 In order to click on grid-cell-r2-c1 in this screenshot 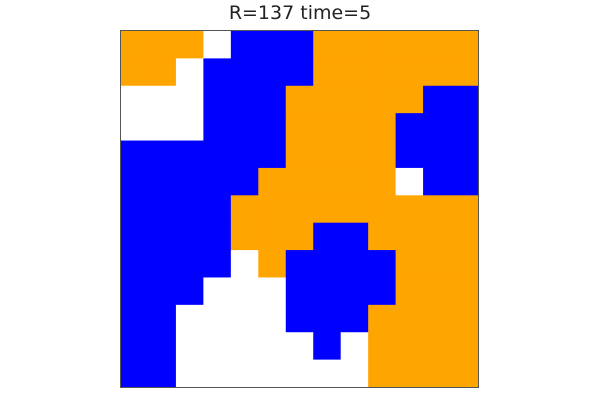, I will do `click(162, 99)`.